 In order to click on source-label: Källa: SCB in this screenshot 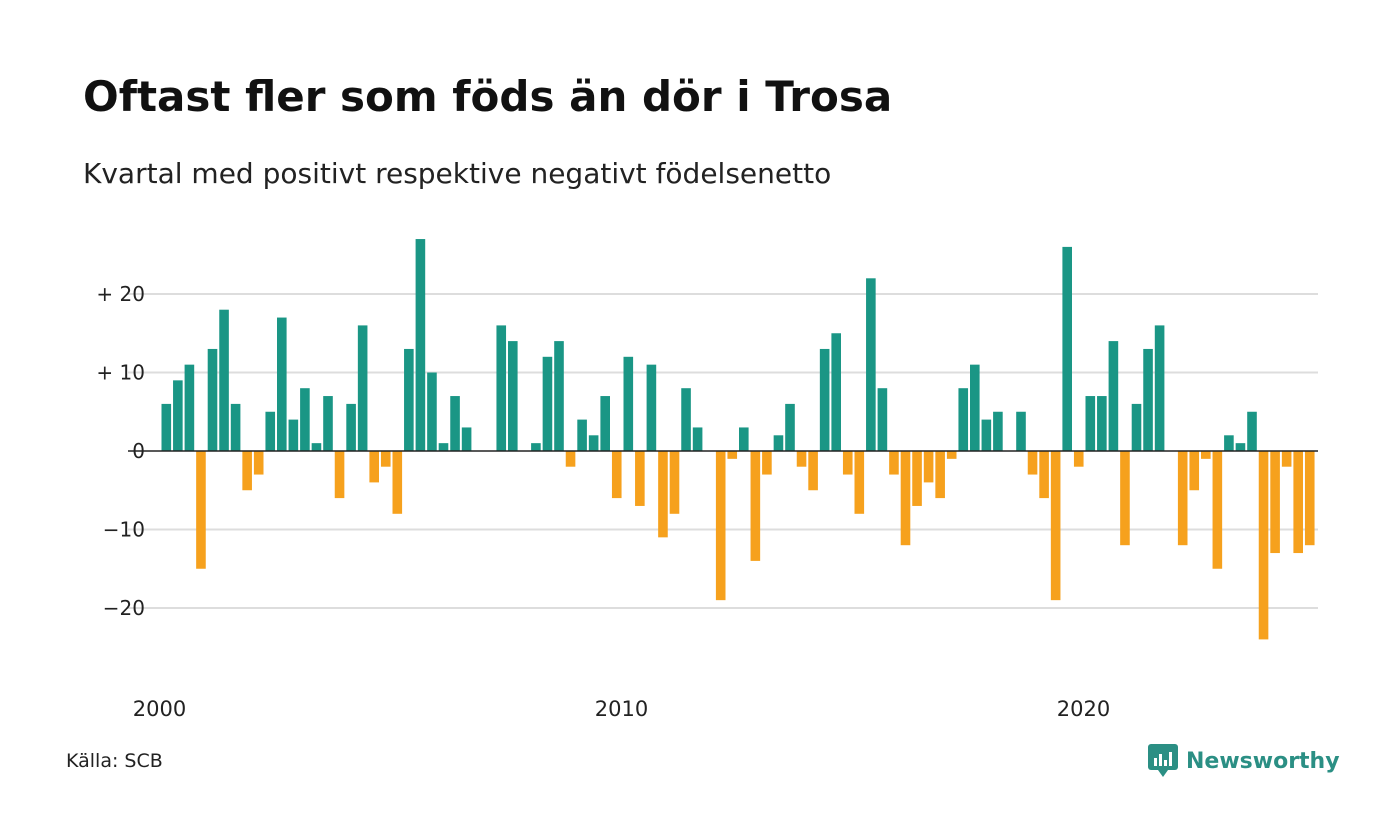, I will do `click(114, 761)`.